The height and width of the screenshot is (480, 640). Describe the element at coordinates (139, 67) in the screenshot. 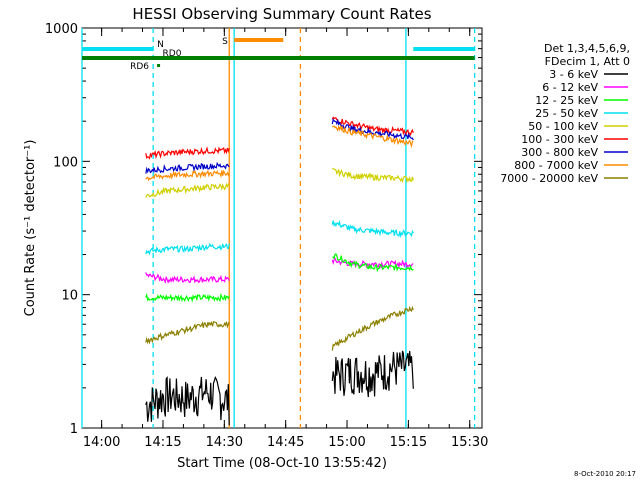

I see `flag-label: RD6` at that location.